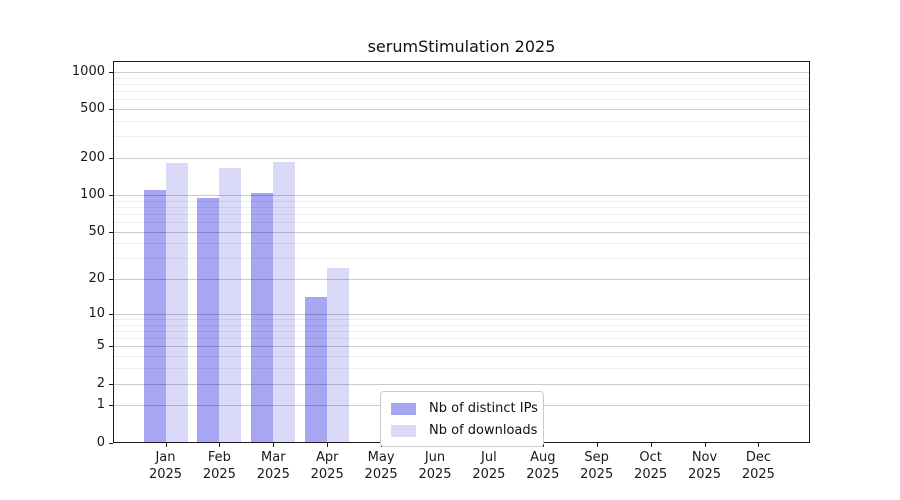 The image size is (900, 500). I want to click on legend-label-downloads: Nb of downloads, so click(483, 430).